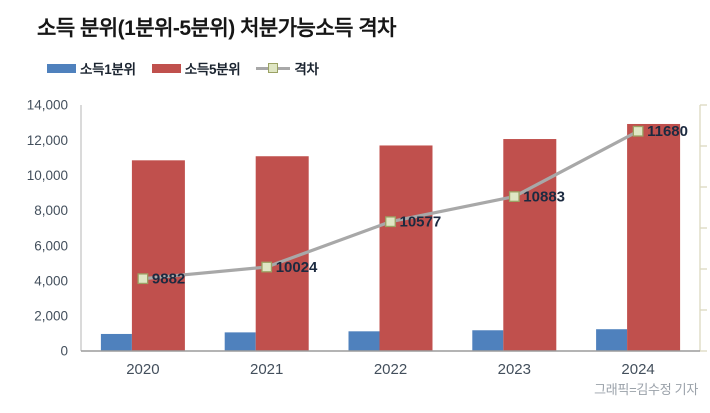  I want to click on y-tick-label: 6,000, so click(51, 245).